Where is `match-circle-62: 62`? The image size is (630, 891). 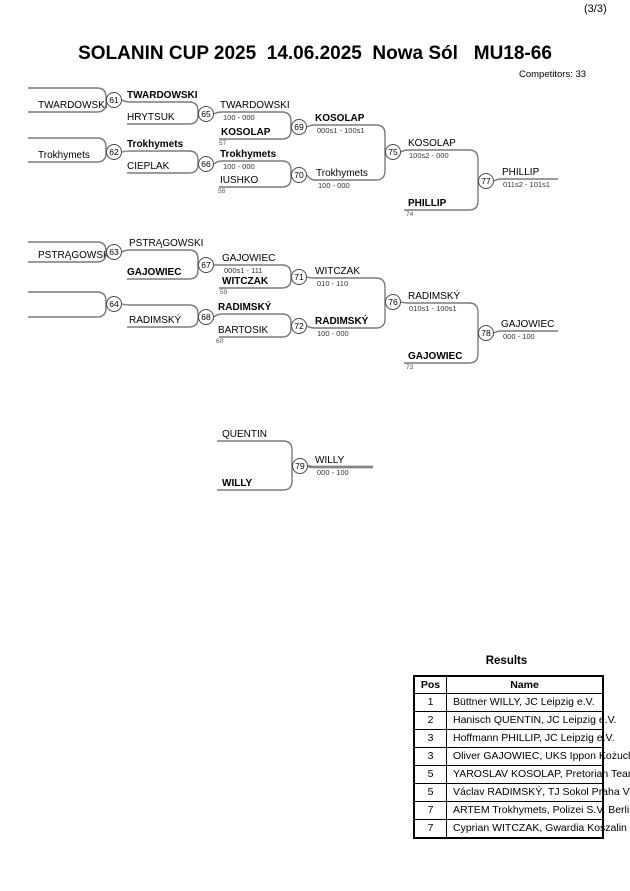 match-circle-62: 62 is located at coordinates (114, 152).